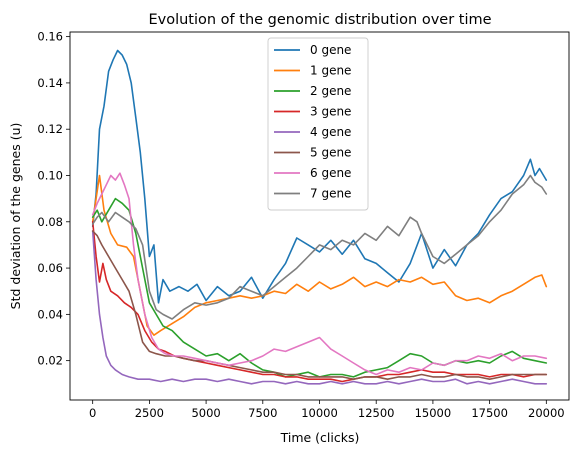  I want to click on legend-label-5: 5 gene, so click(330, 153).